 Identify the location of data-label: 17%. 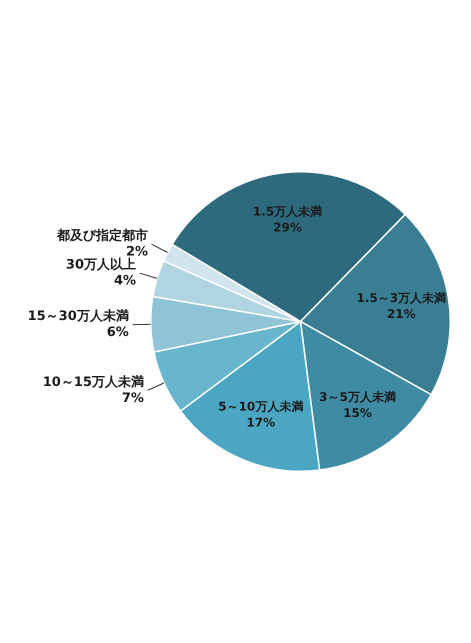
(261, 422).